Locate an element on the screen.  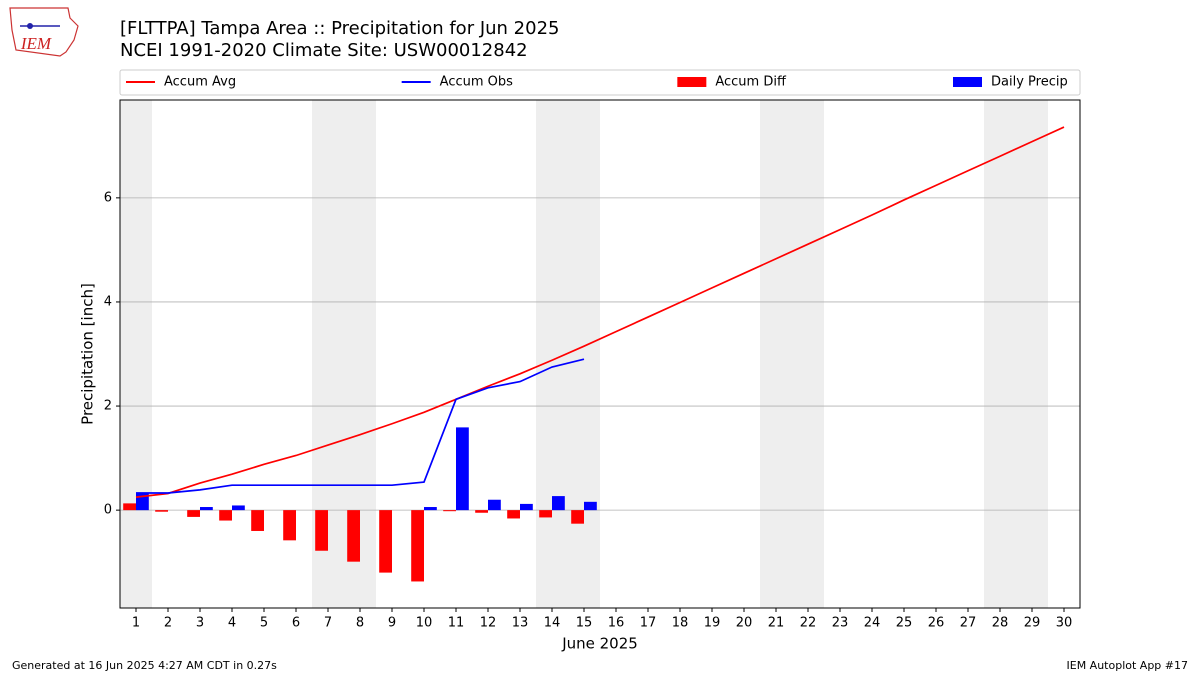
footer-right: IEM Autoplot App #17 is located at coordinates (1128, 665).